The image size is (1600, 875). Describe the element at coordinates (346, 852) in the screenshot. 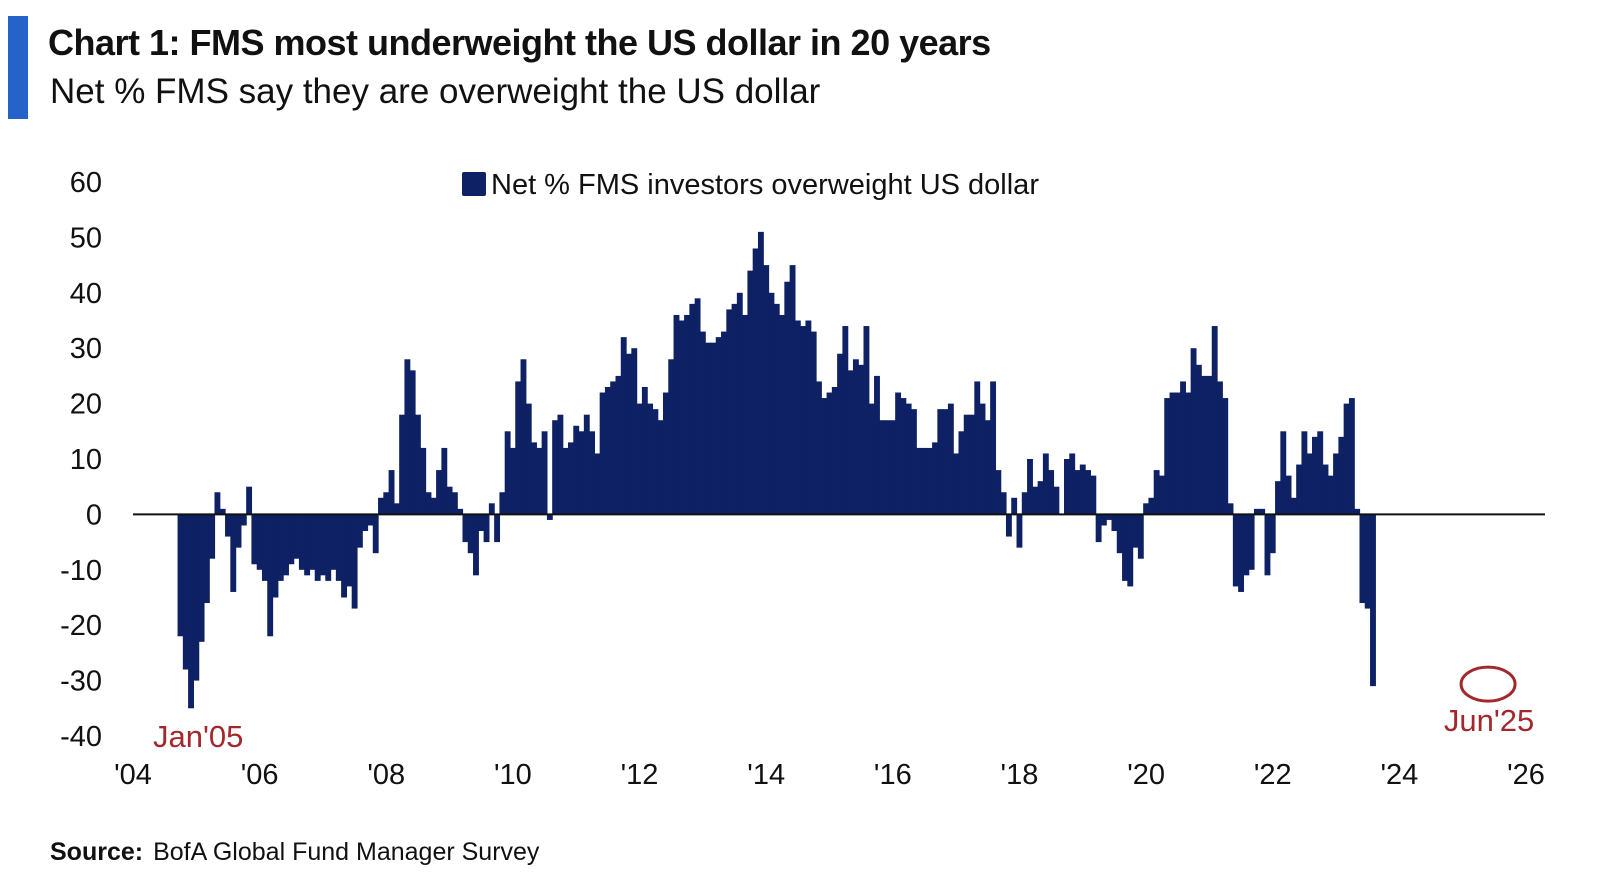

I see `source-text: BofA Global Fund Manager Survey` at that location.